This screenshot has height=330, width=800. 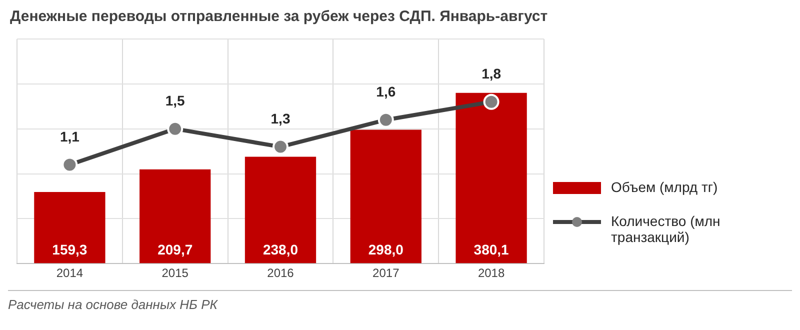 What do you see at coordinates (386, 273) in the screenshot?
I see `x-tick-label: 2017` at bounding box center [386, 273].